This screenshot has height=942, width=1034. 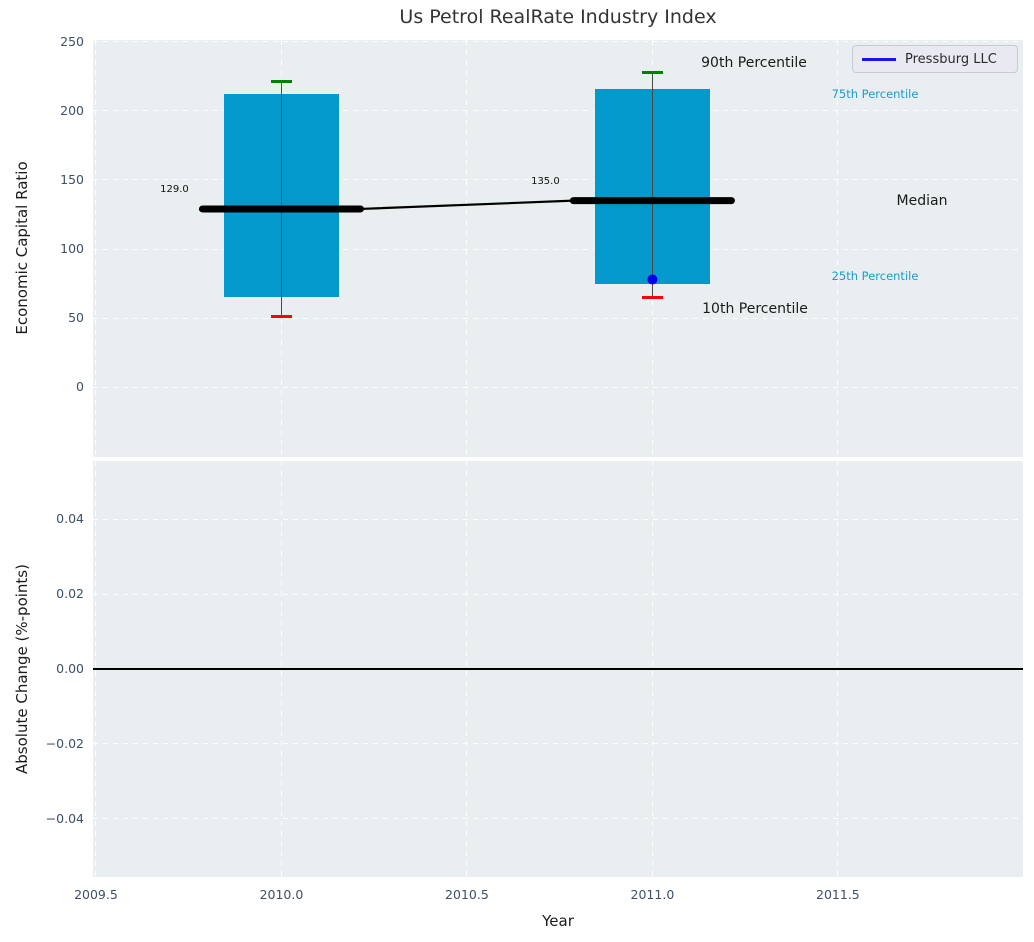 I want to click on bottom-y-tick-label: 0.00, so click(x=70, y=668).